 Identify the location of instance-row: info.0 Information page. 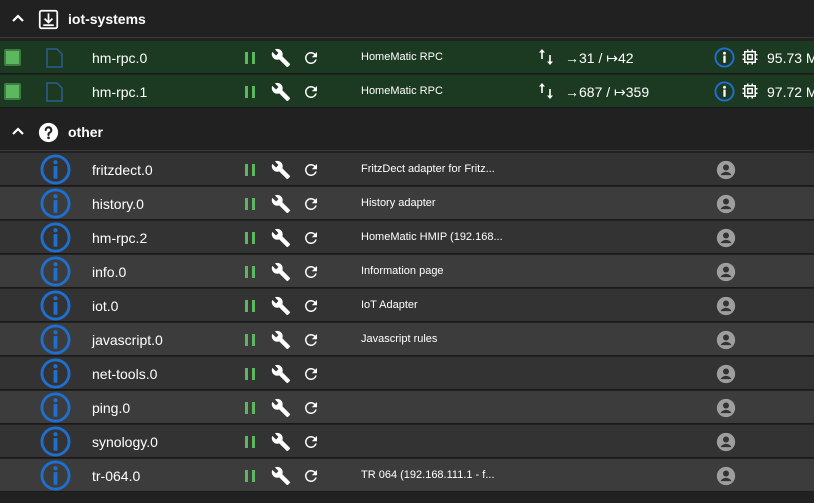
(407, 271).